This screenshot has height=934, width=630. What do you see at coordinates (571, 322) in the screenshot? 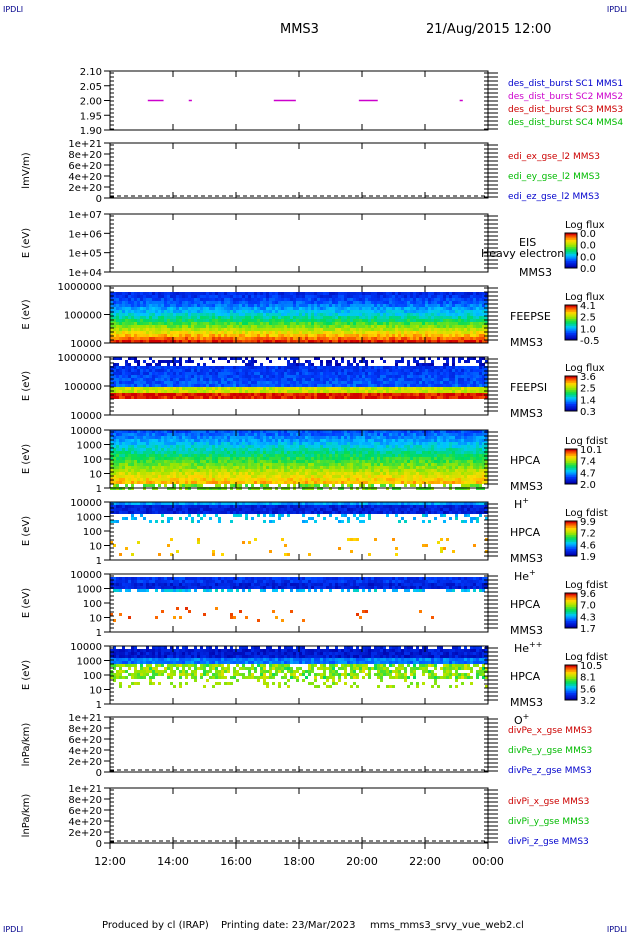
I see `feepse-colorbar-frame` at bounding box center [571, 322].